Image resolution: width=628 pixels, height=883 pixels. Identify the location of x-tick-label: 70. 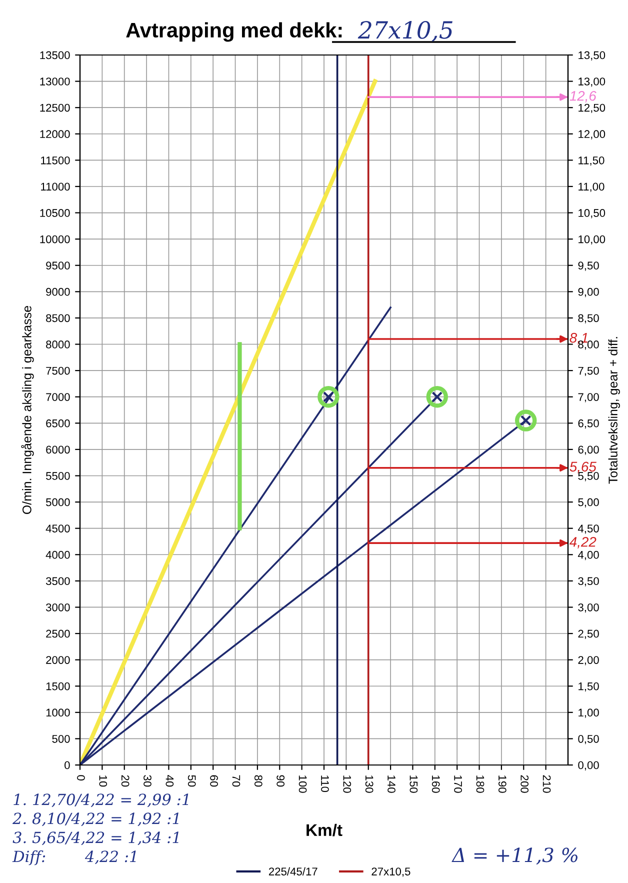
(236, 781).